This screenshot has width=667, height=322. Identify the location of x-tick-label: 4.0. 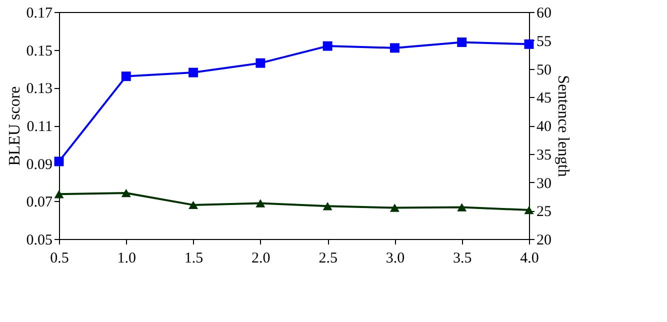
(529, 258).